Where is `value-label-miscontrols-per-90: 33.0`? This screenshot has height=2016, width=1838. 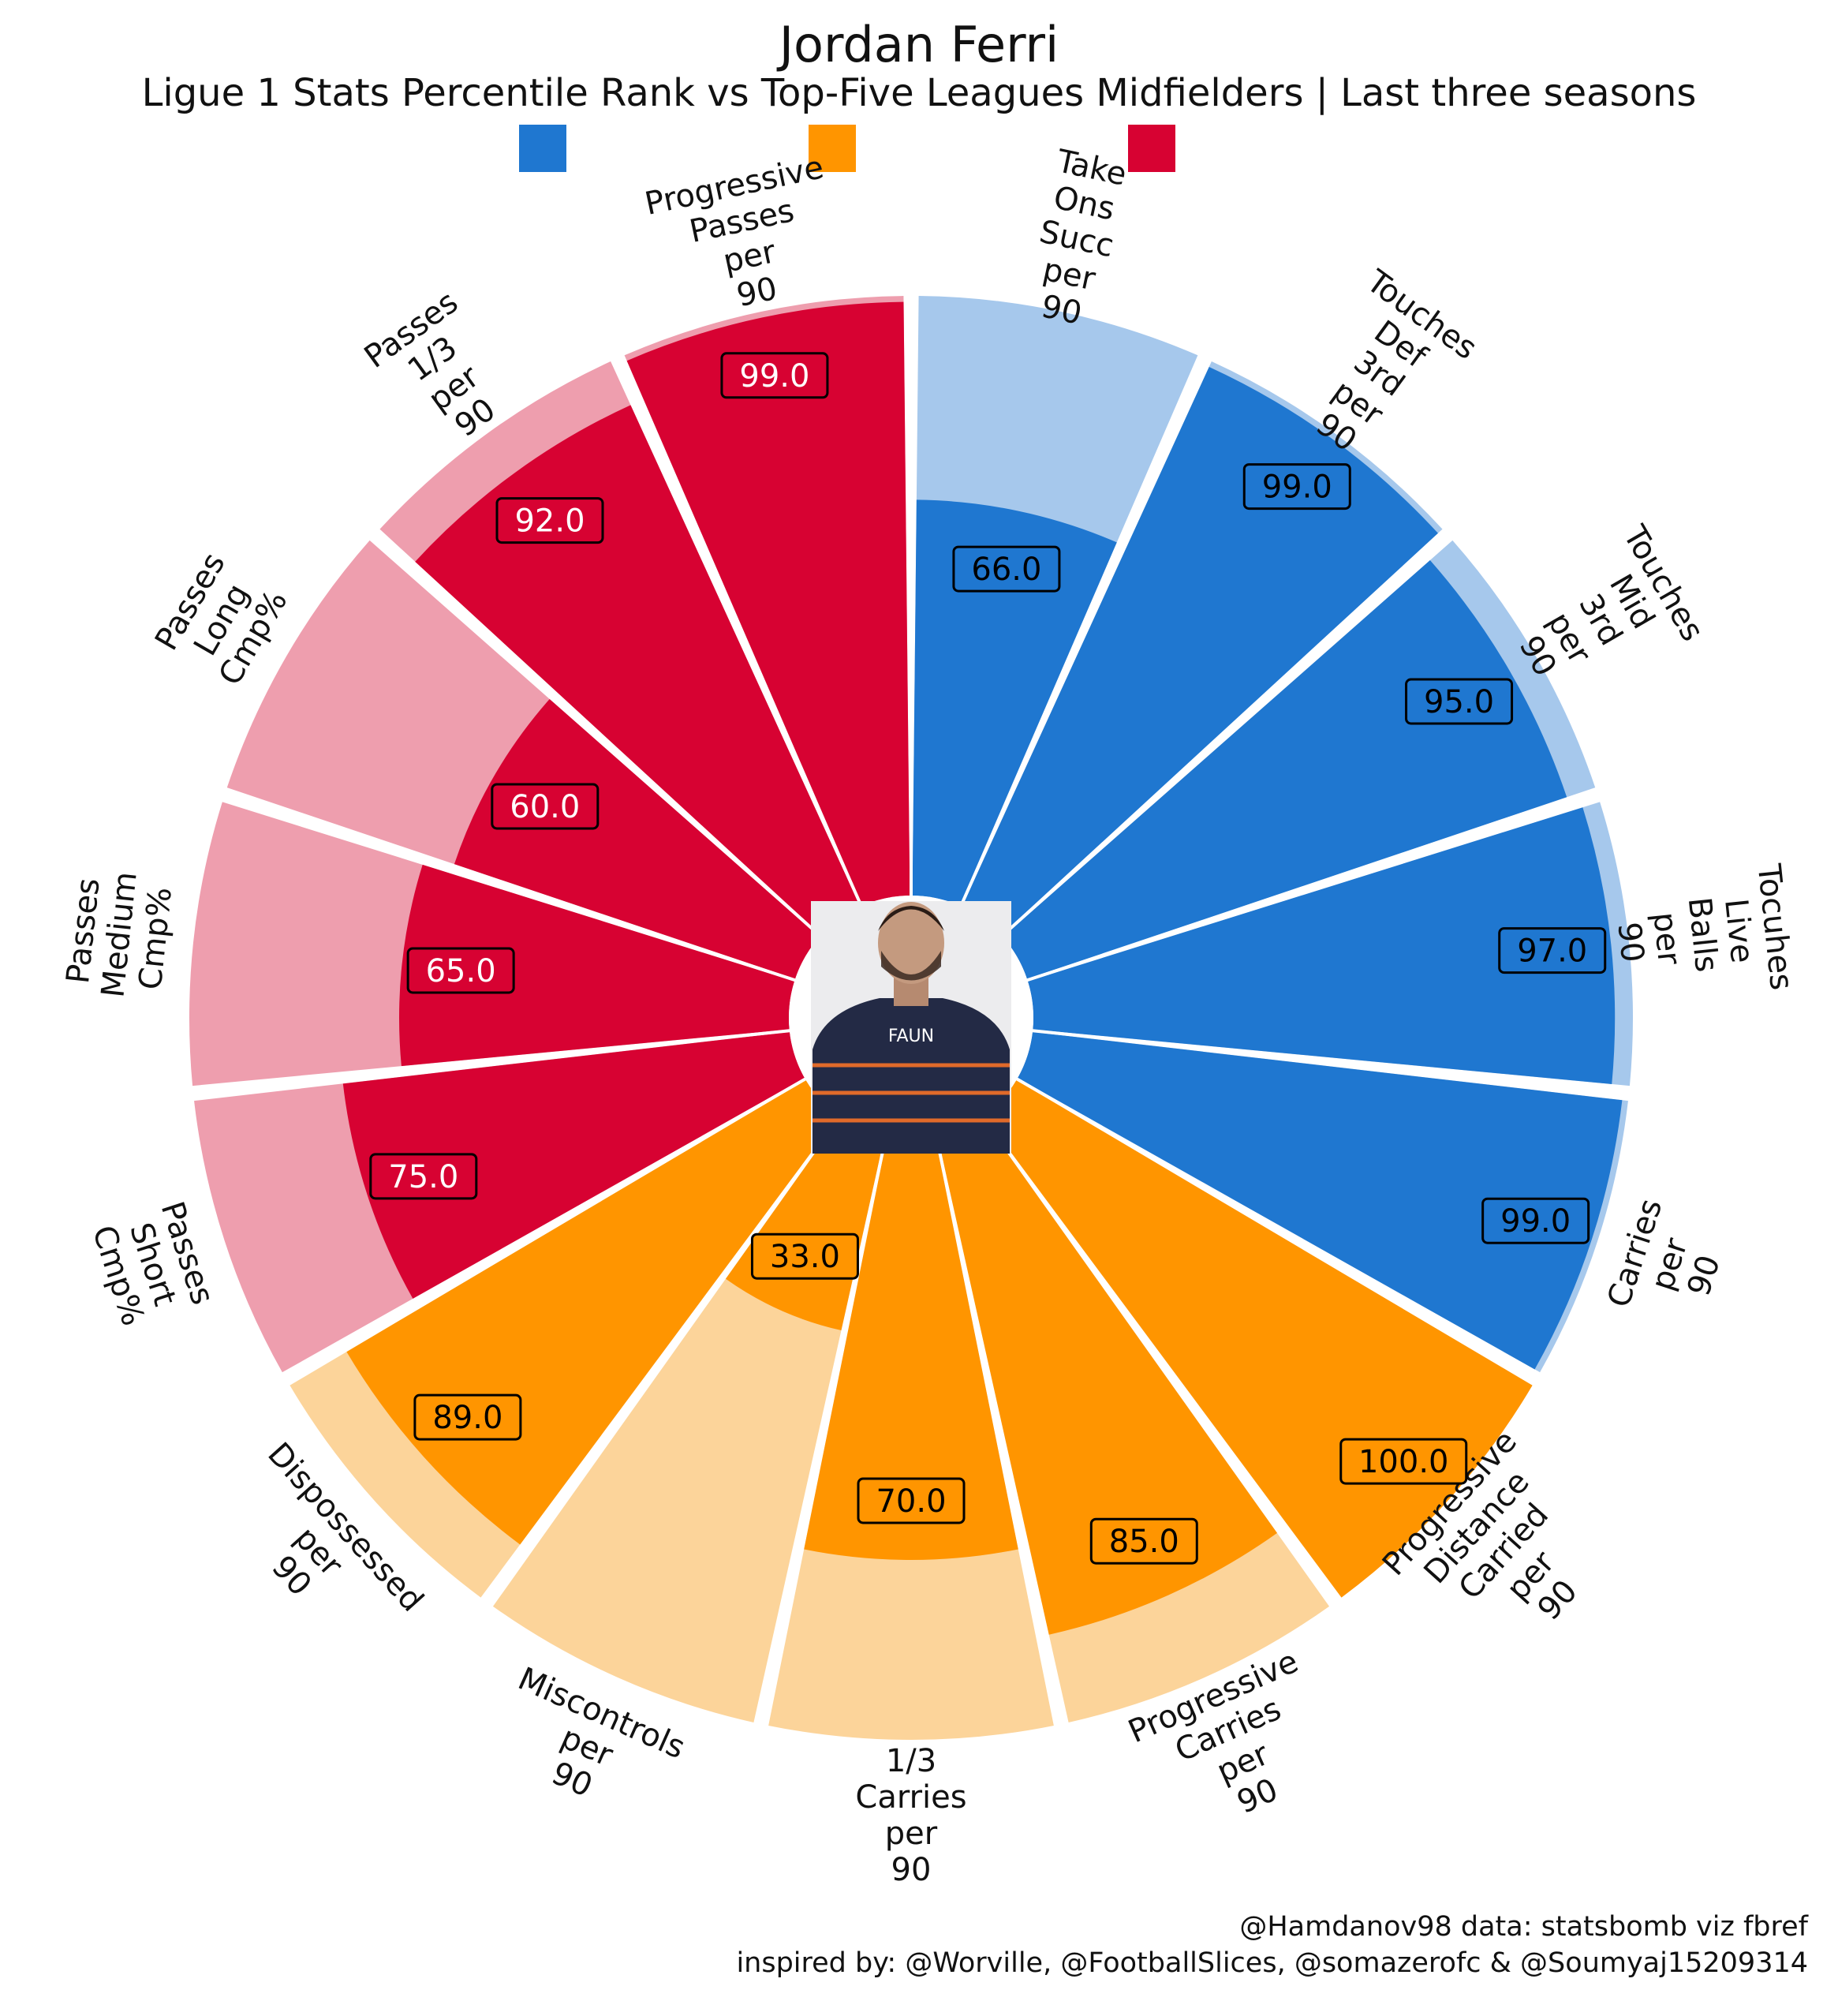 value-label-miscontrols-per-90: 33.0 is located at coordinates (804, 1256).